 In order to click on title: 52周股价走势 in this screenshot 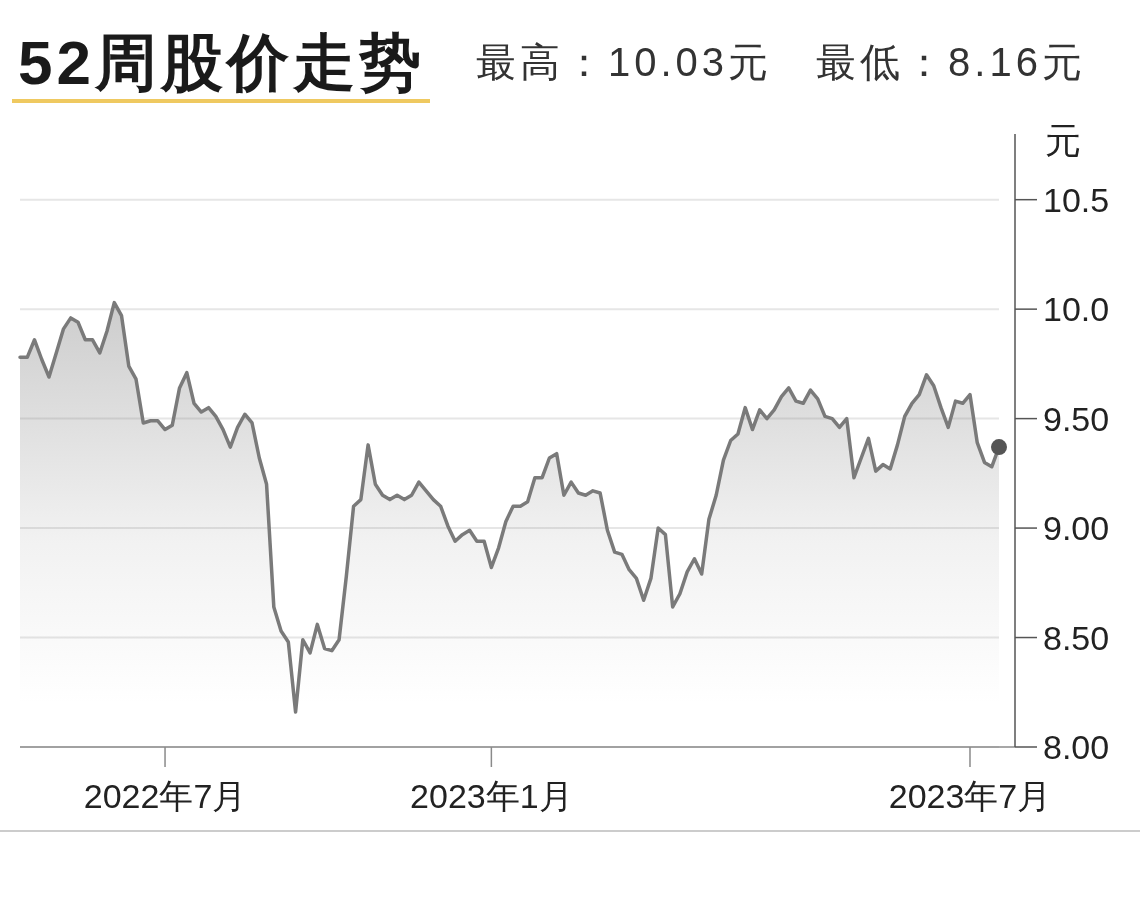, I will do `click(221, 62)`.